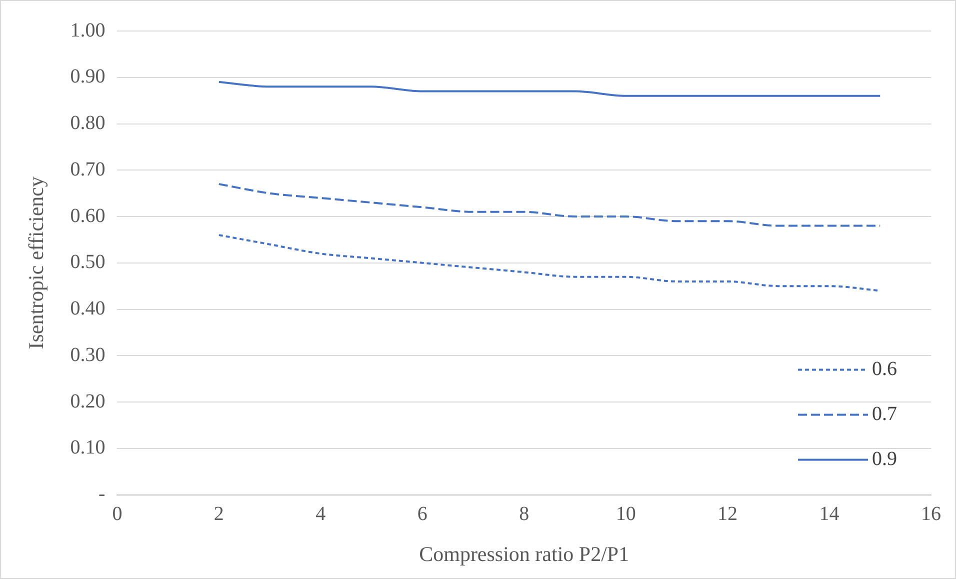  Describe the element at coordinates (884, 459) in the screenshot. I see `legend-label: 0.9` at that location.